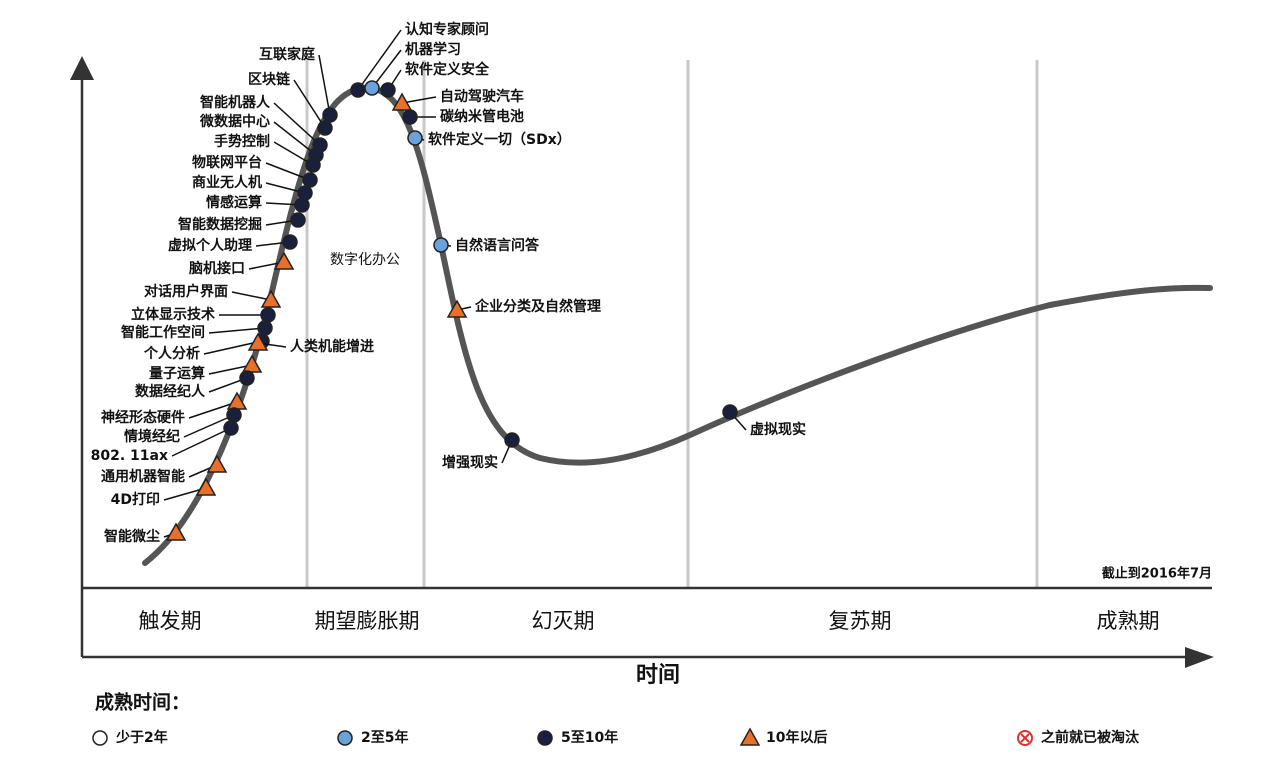  I want to click on node-label: 对话用户界面, so click(186, 291).